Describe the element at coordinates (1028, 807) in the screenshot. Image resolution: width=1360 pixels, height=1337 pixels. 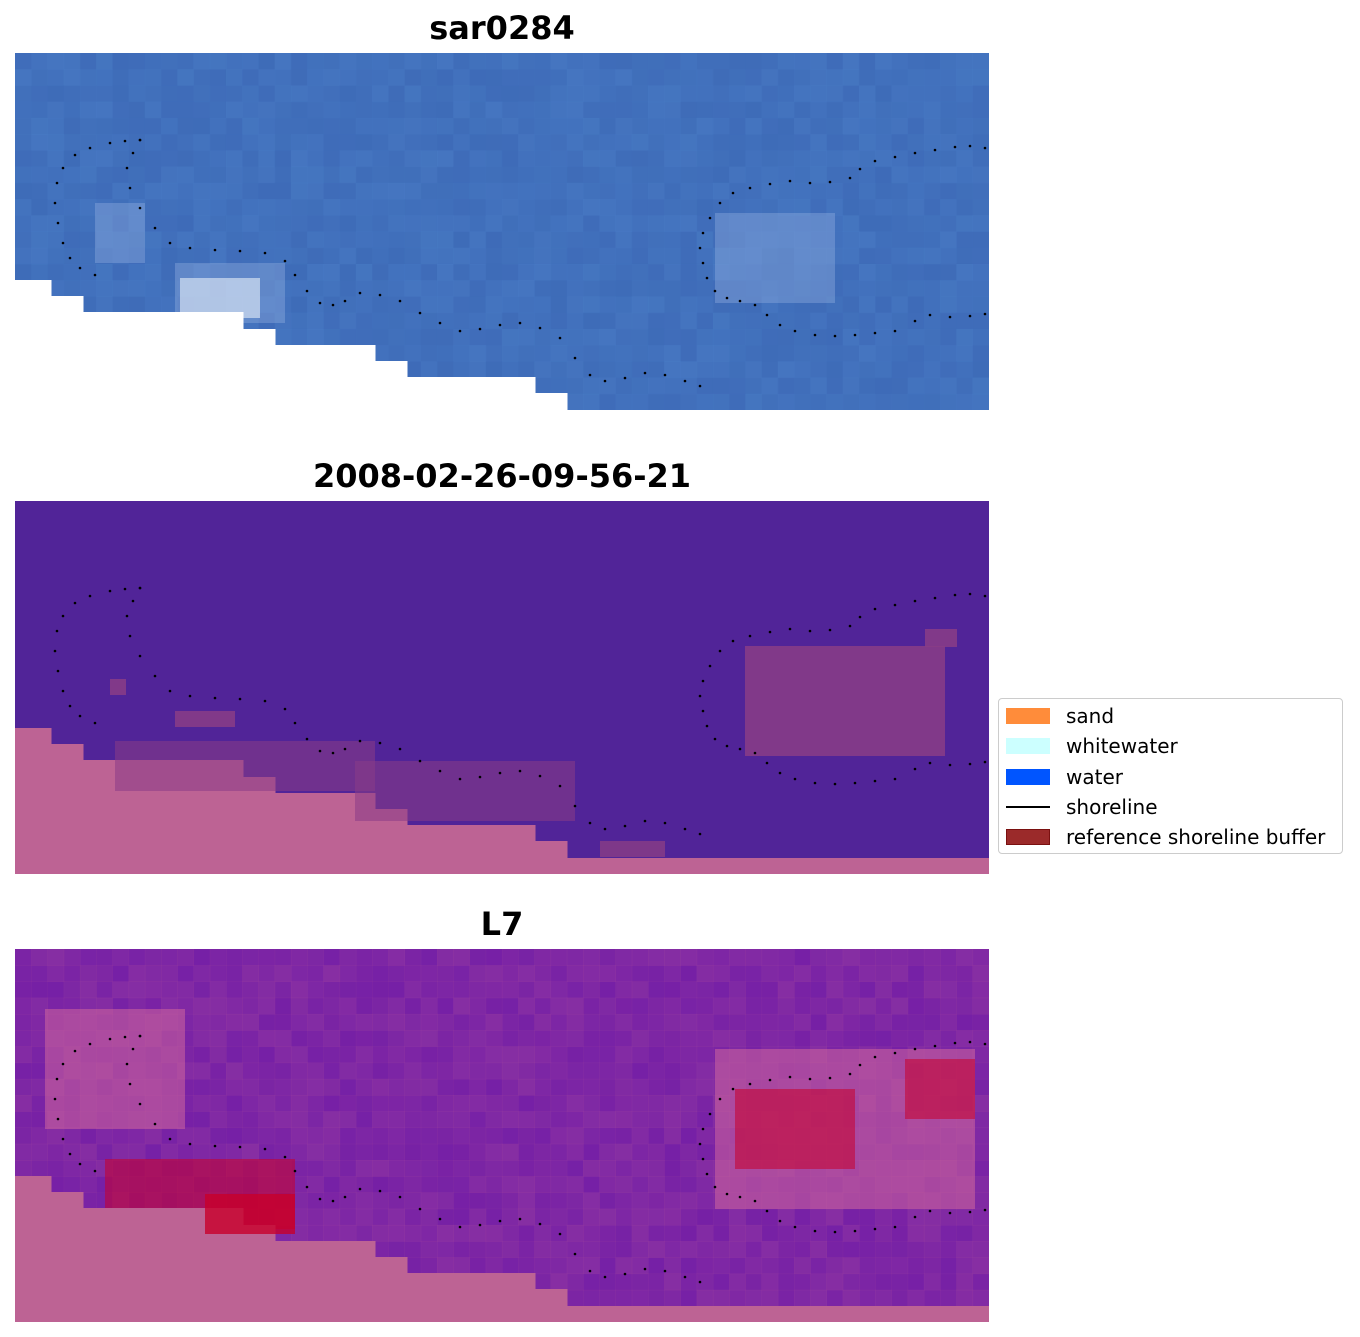
I see `shoreline-line-swatch` at that location.